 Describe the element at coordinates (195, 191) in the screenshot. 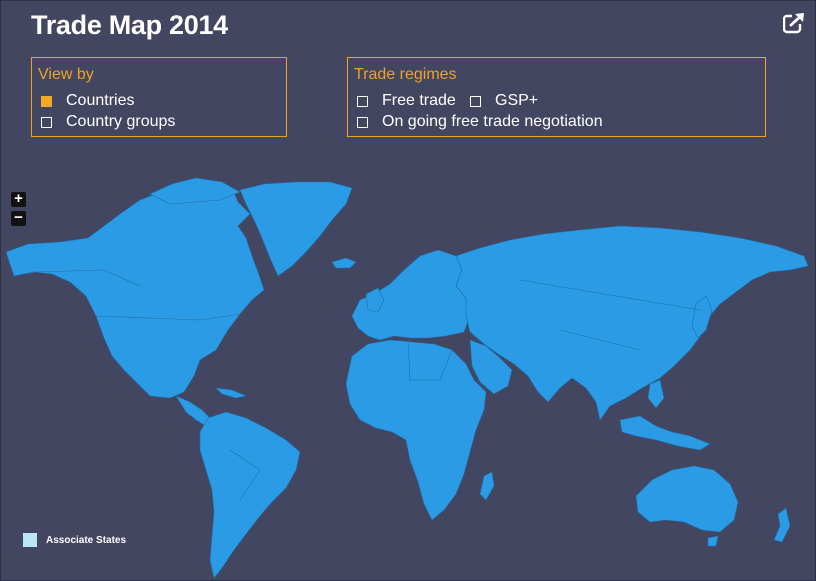

I see `arctic-islands` at that location.